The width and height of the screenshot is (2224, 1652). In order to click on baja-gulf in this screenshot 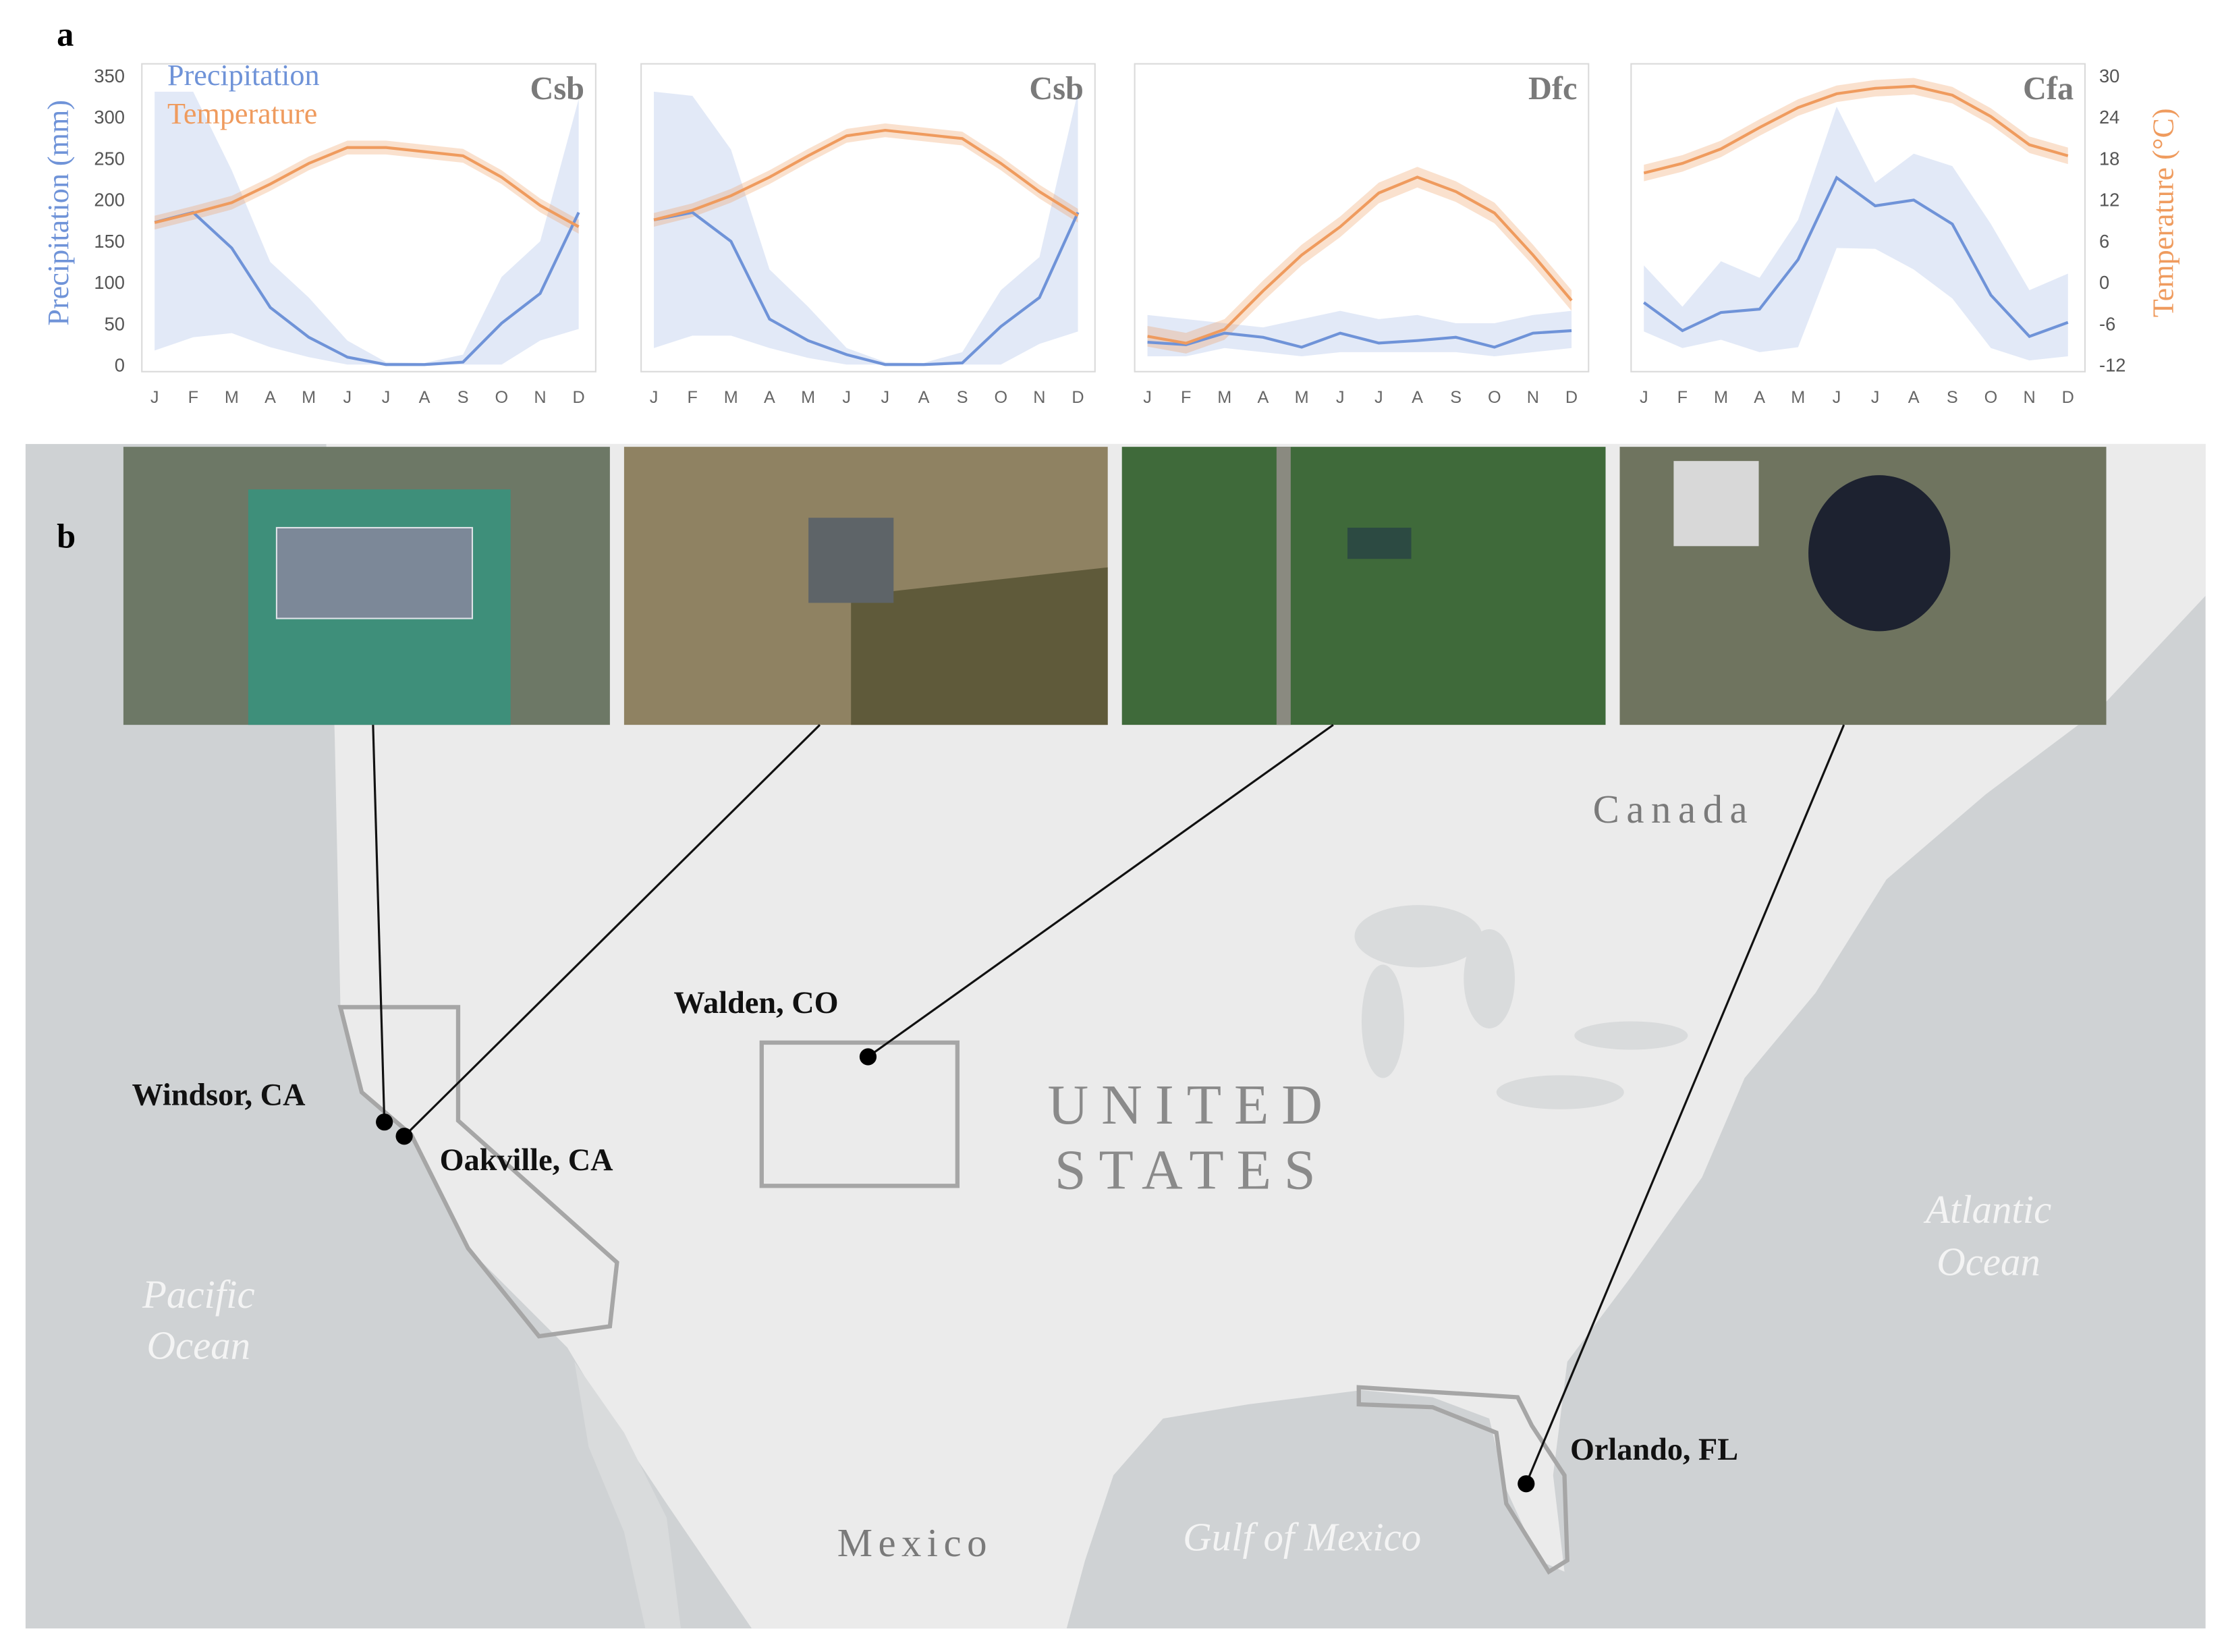, I will do `click(627, 1495)`.